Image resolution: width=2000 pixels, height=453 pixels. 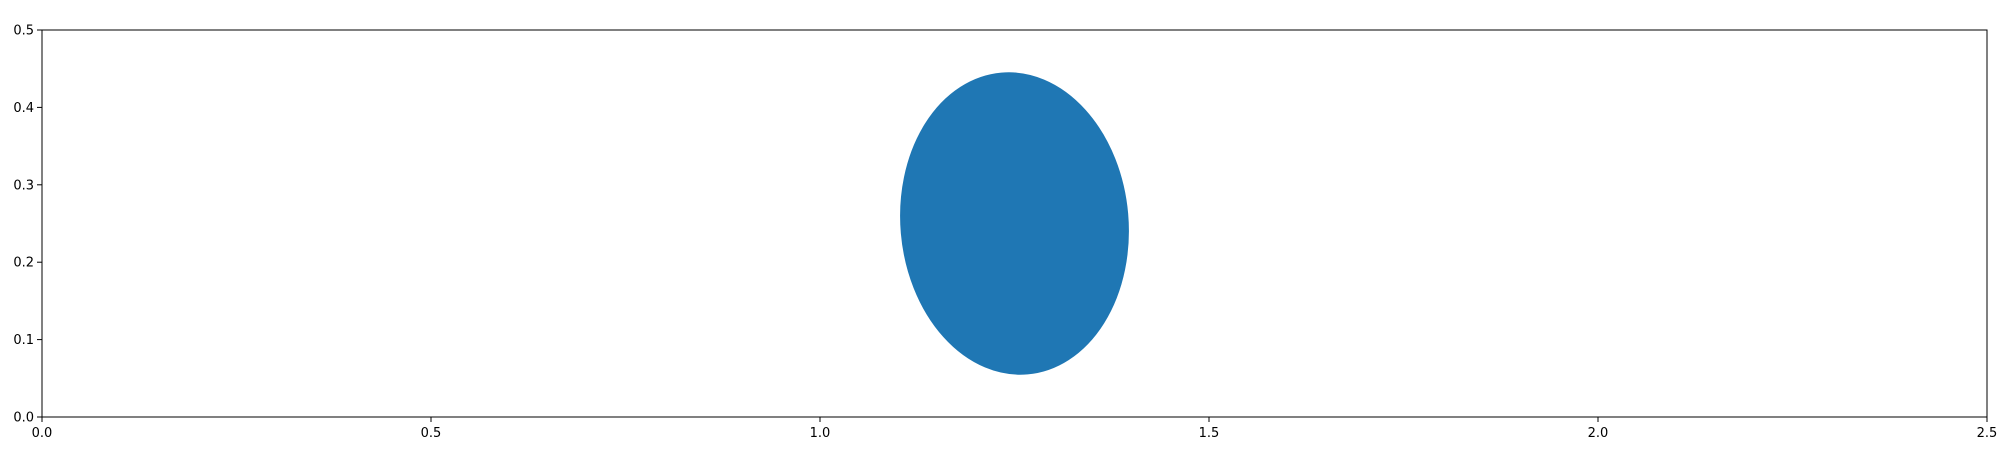 What do you see at coordinates (27, 225) in the screenshot?
I see `y-axis: 0.0 0.1 0.2 0.3 0.4 0.5` at bounding box center [27, 225].